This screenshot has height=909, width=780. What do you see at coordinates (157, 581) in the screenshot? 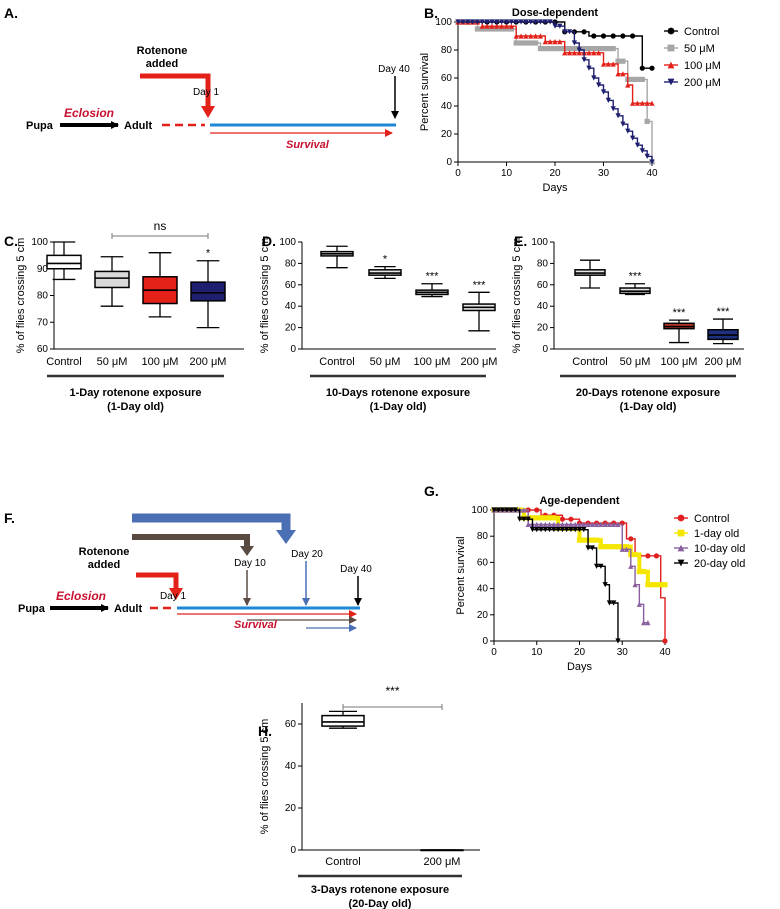
I see `schematic-f-red-arrow` at bounding box center [157, 581].